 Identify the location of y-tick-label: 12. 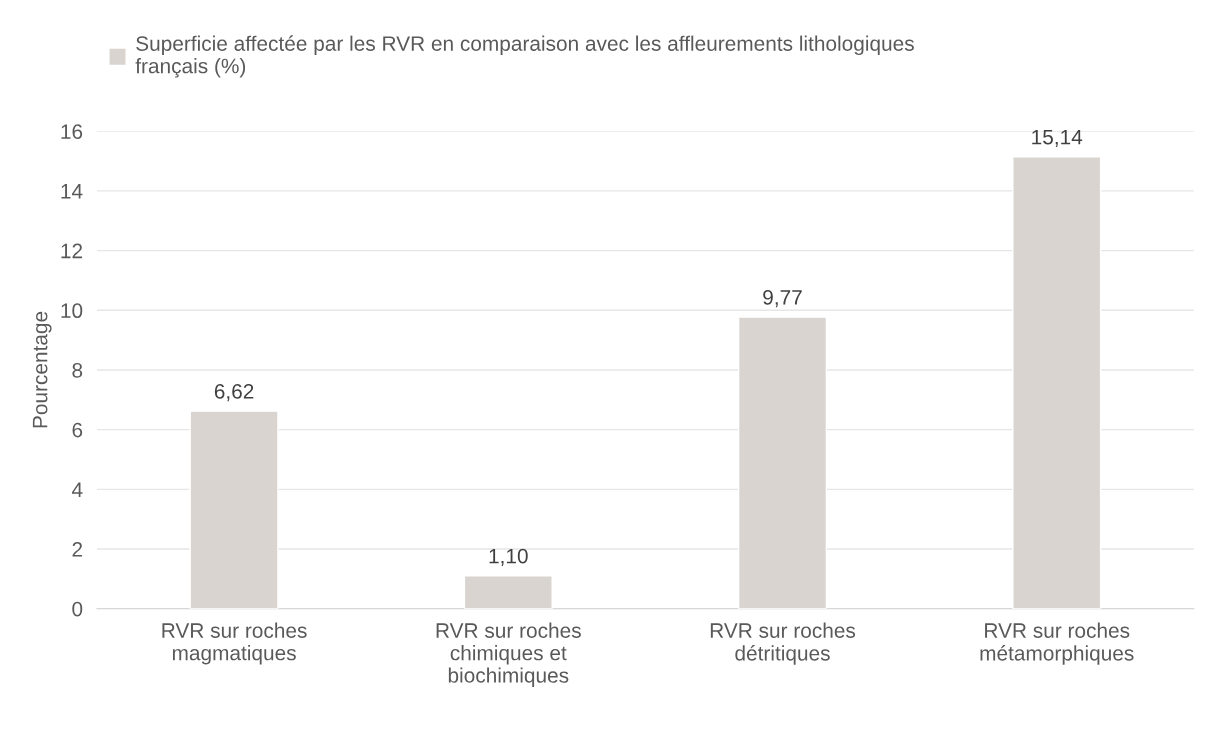
(72, 251).